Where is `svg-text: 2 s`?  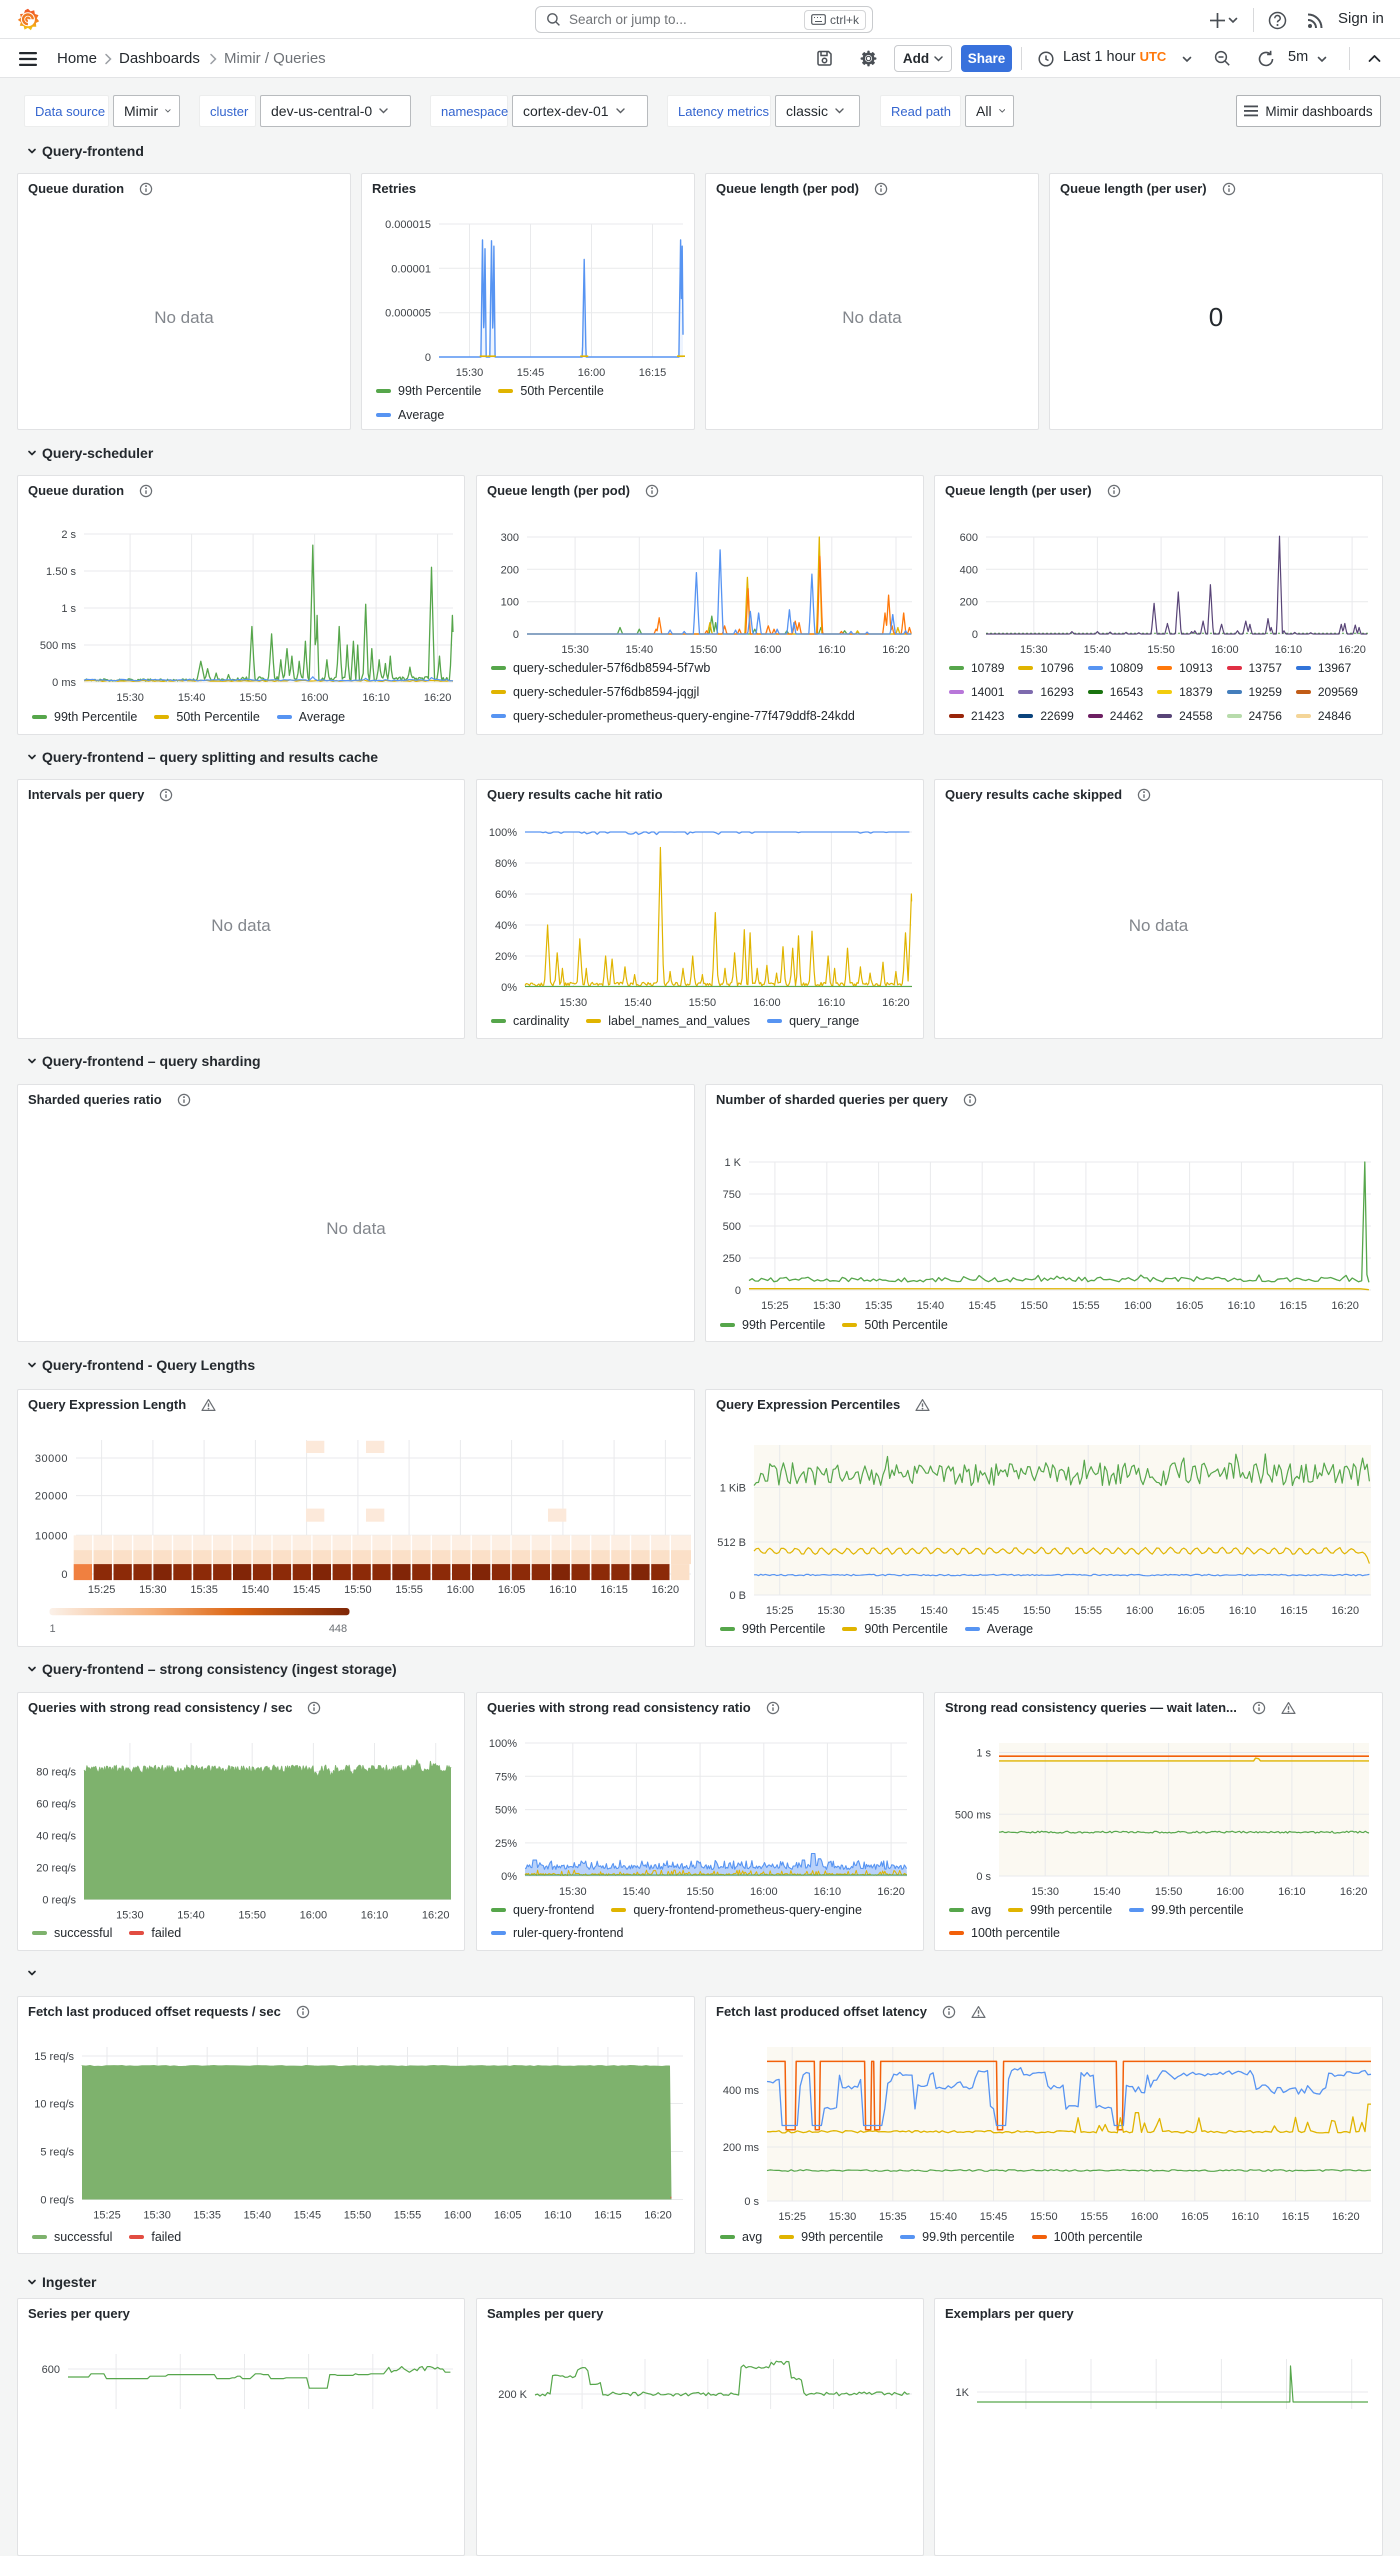
svg-text: 2 s is located at coordinates (68, 535).